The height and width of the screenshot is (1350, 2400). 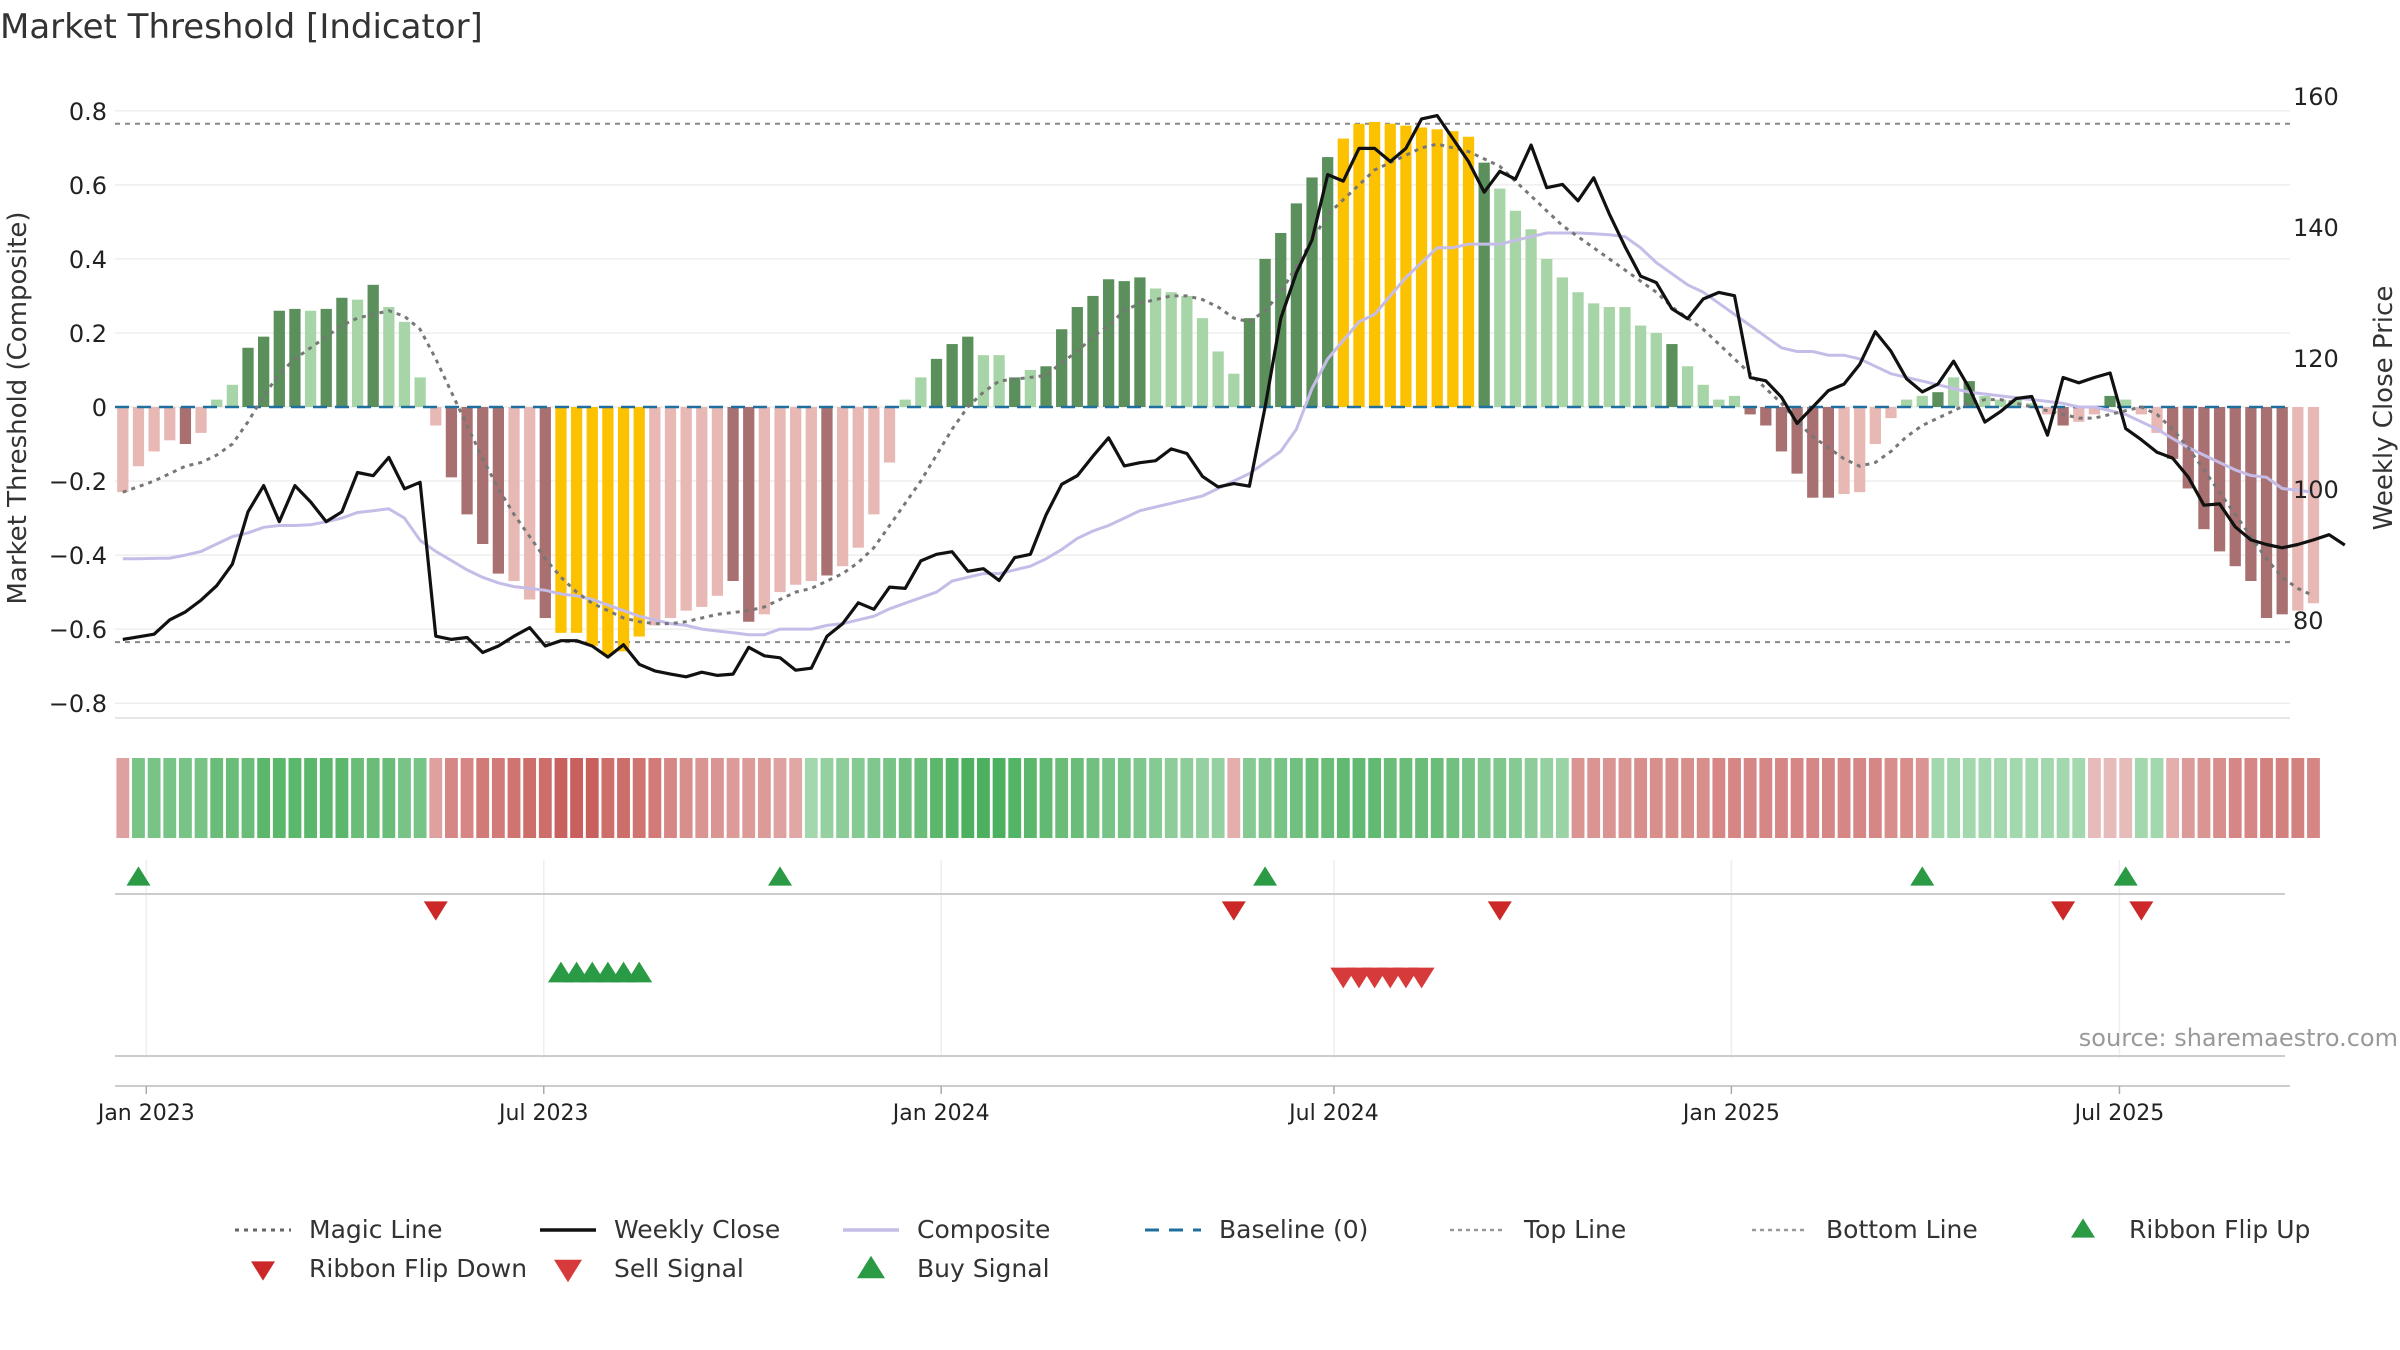 I want to click on y2-tick-label: 140, so click(x=2316, y=228).